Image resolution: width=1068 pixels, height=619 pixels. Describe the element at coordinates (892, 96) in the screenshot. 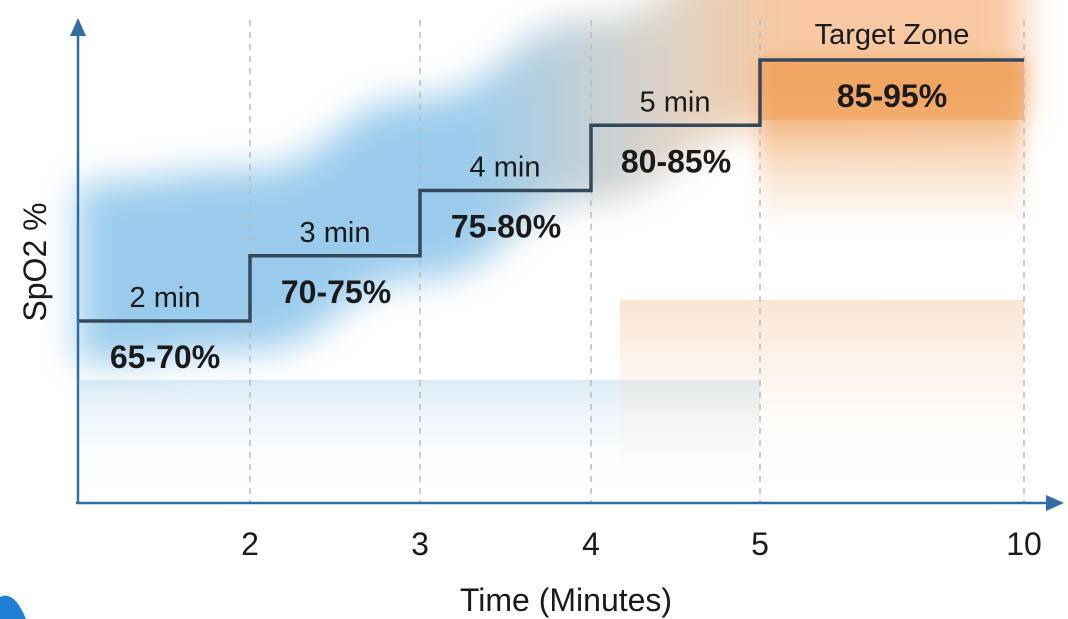

I see `step-range-label-5: 85-95%` at that location.